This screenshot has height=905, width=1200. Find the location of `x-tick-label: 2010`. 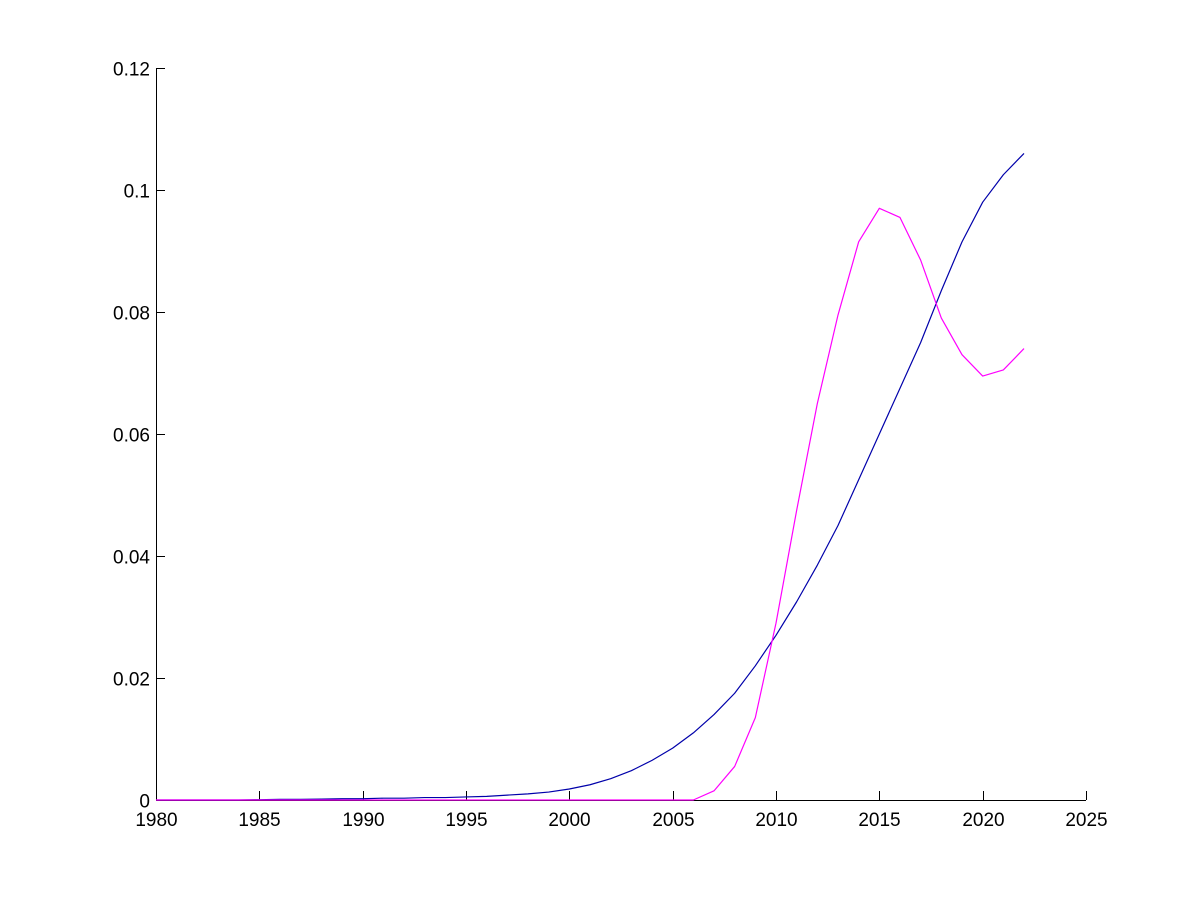

x-tick-label: 2010 is located at coordinates (776, 820).